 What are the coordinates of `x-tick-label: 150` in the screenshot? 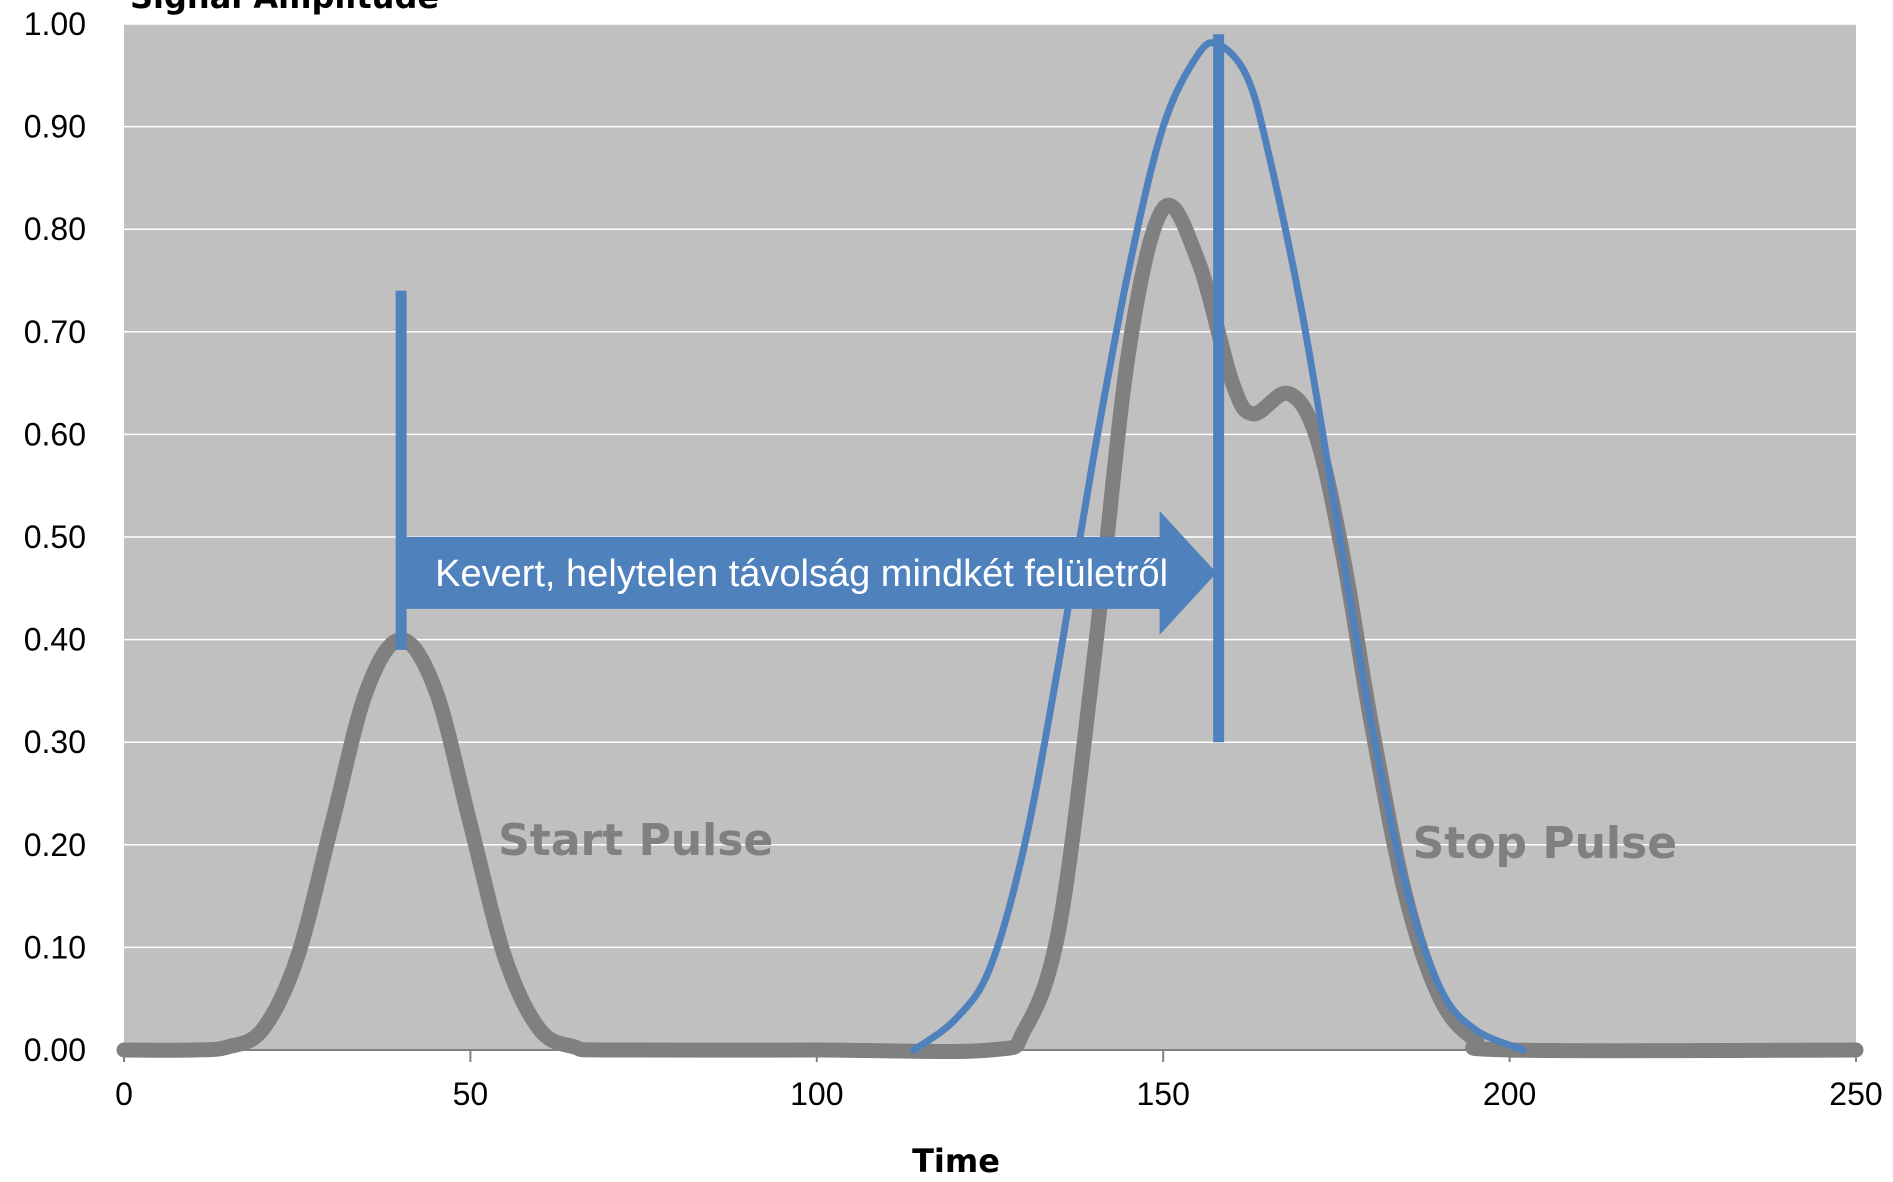 It's located at (1163, 1094).